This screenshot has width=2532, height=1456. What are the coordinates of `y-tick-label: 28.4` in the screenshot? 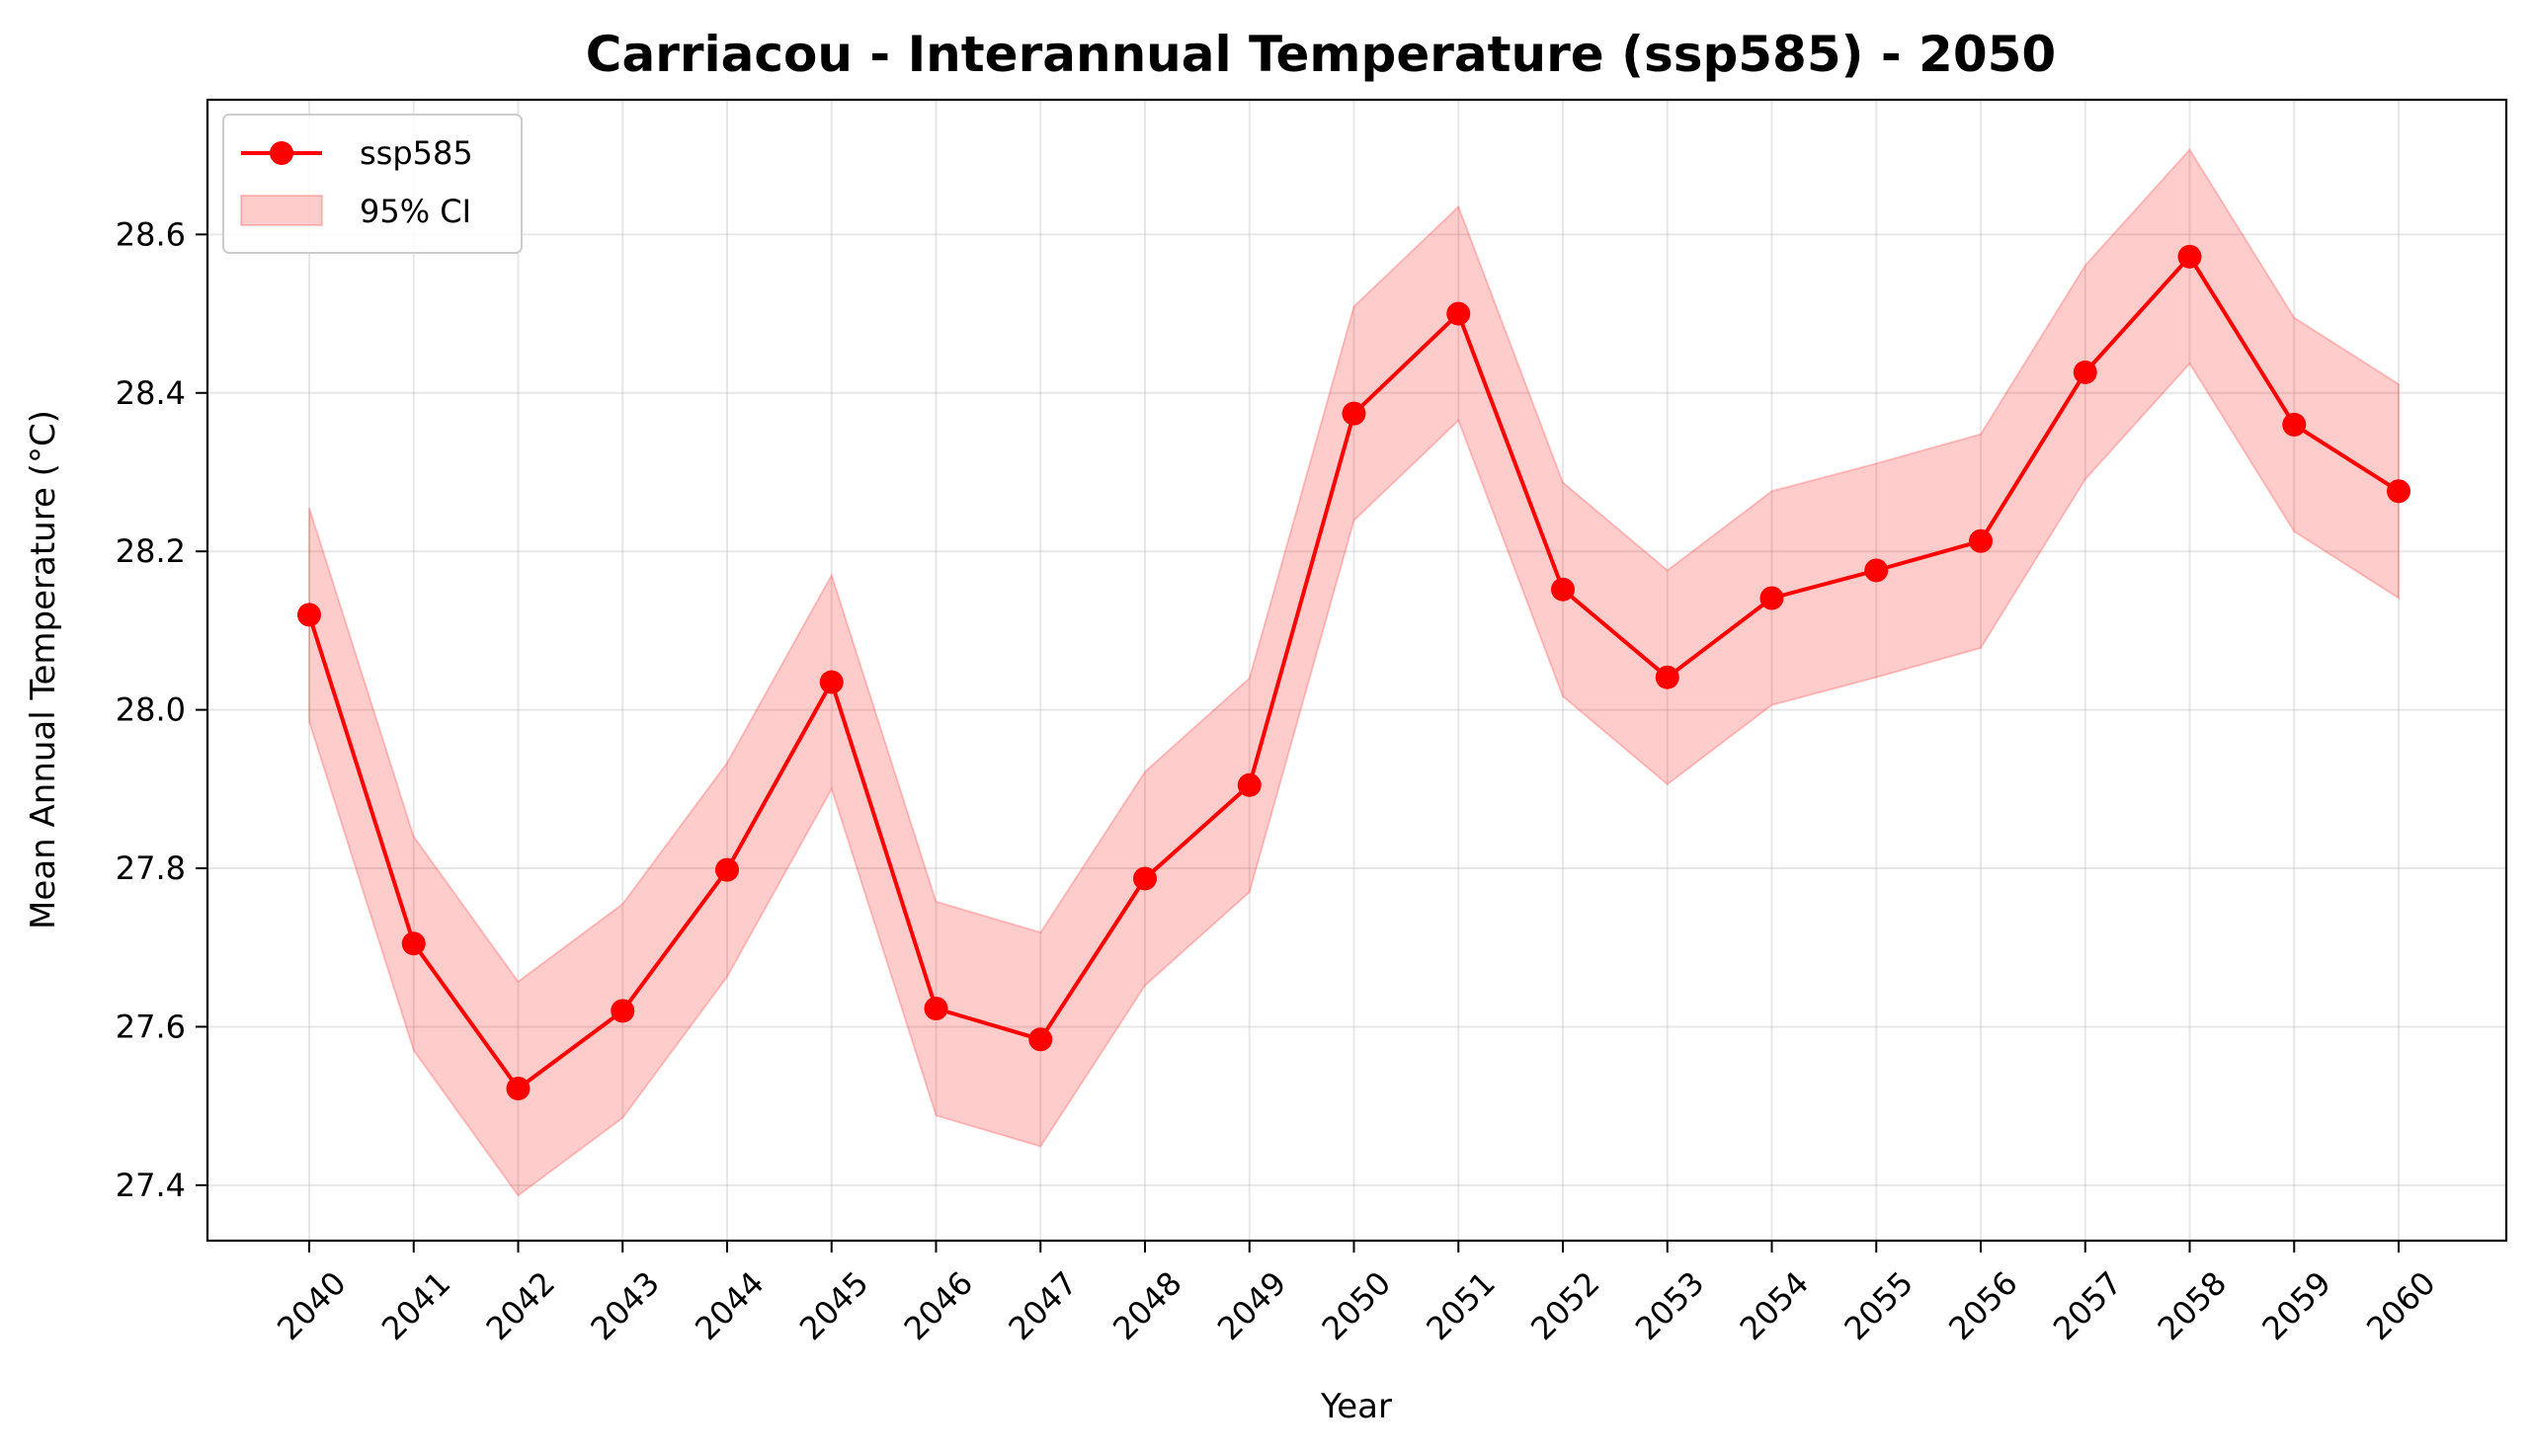 It's located at (151, 393).